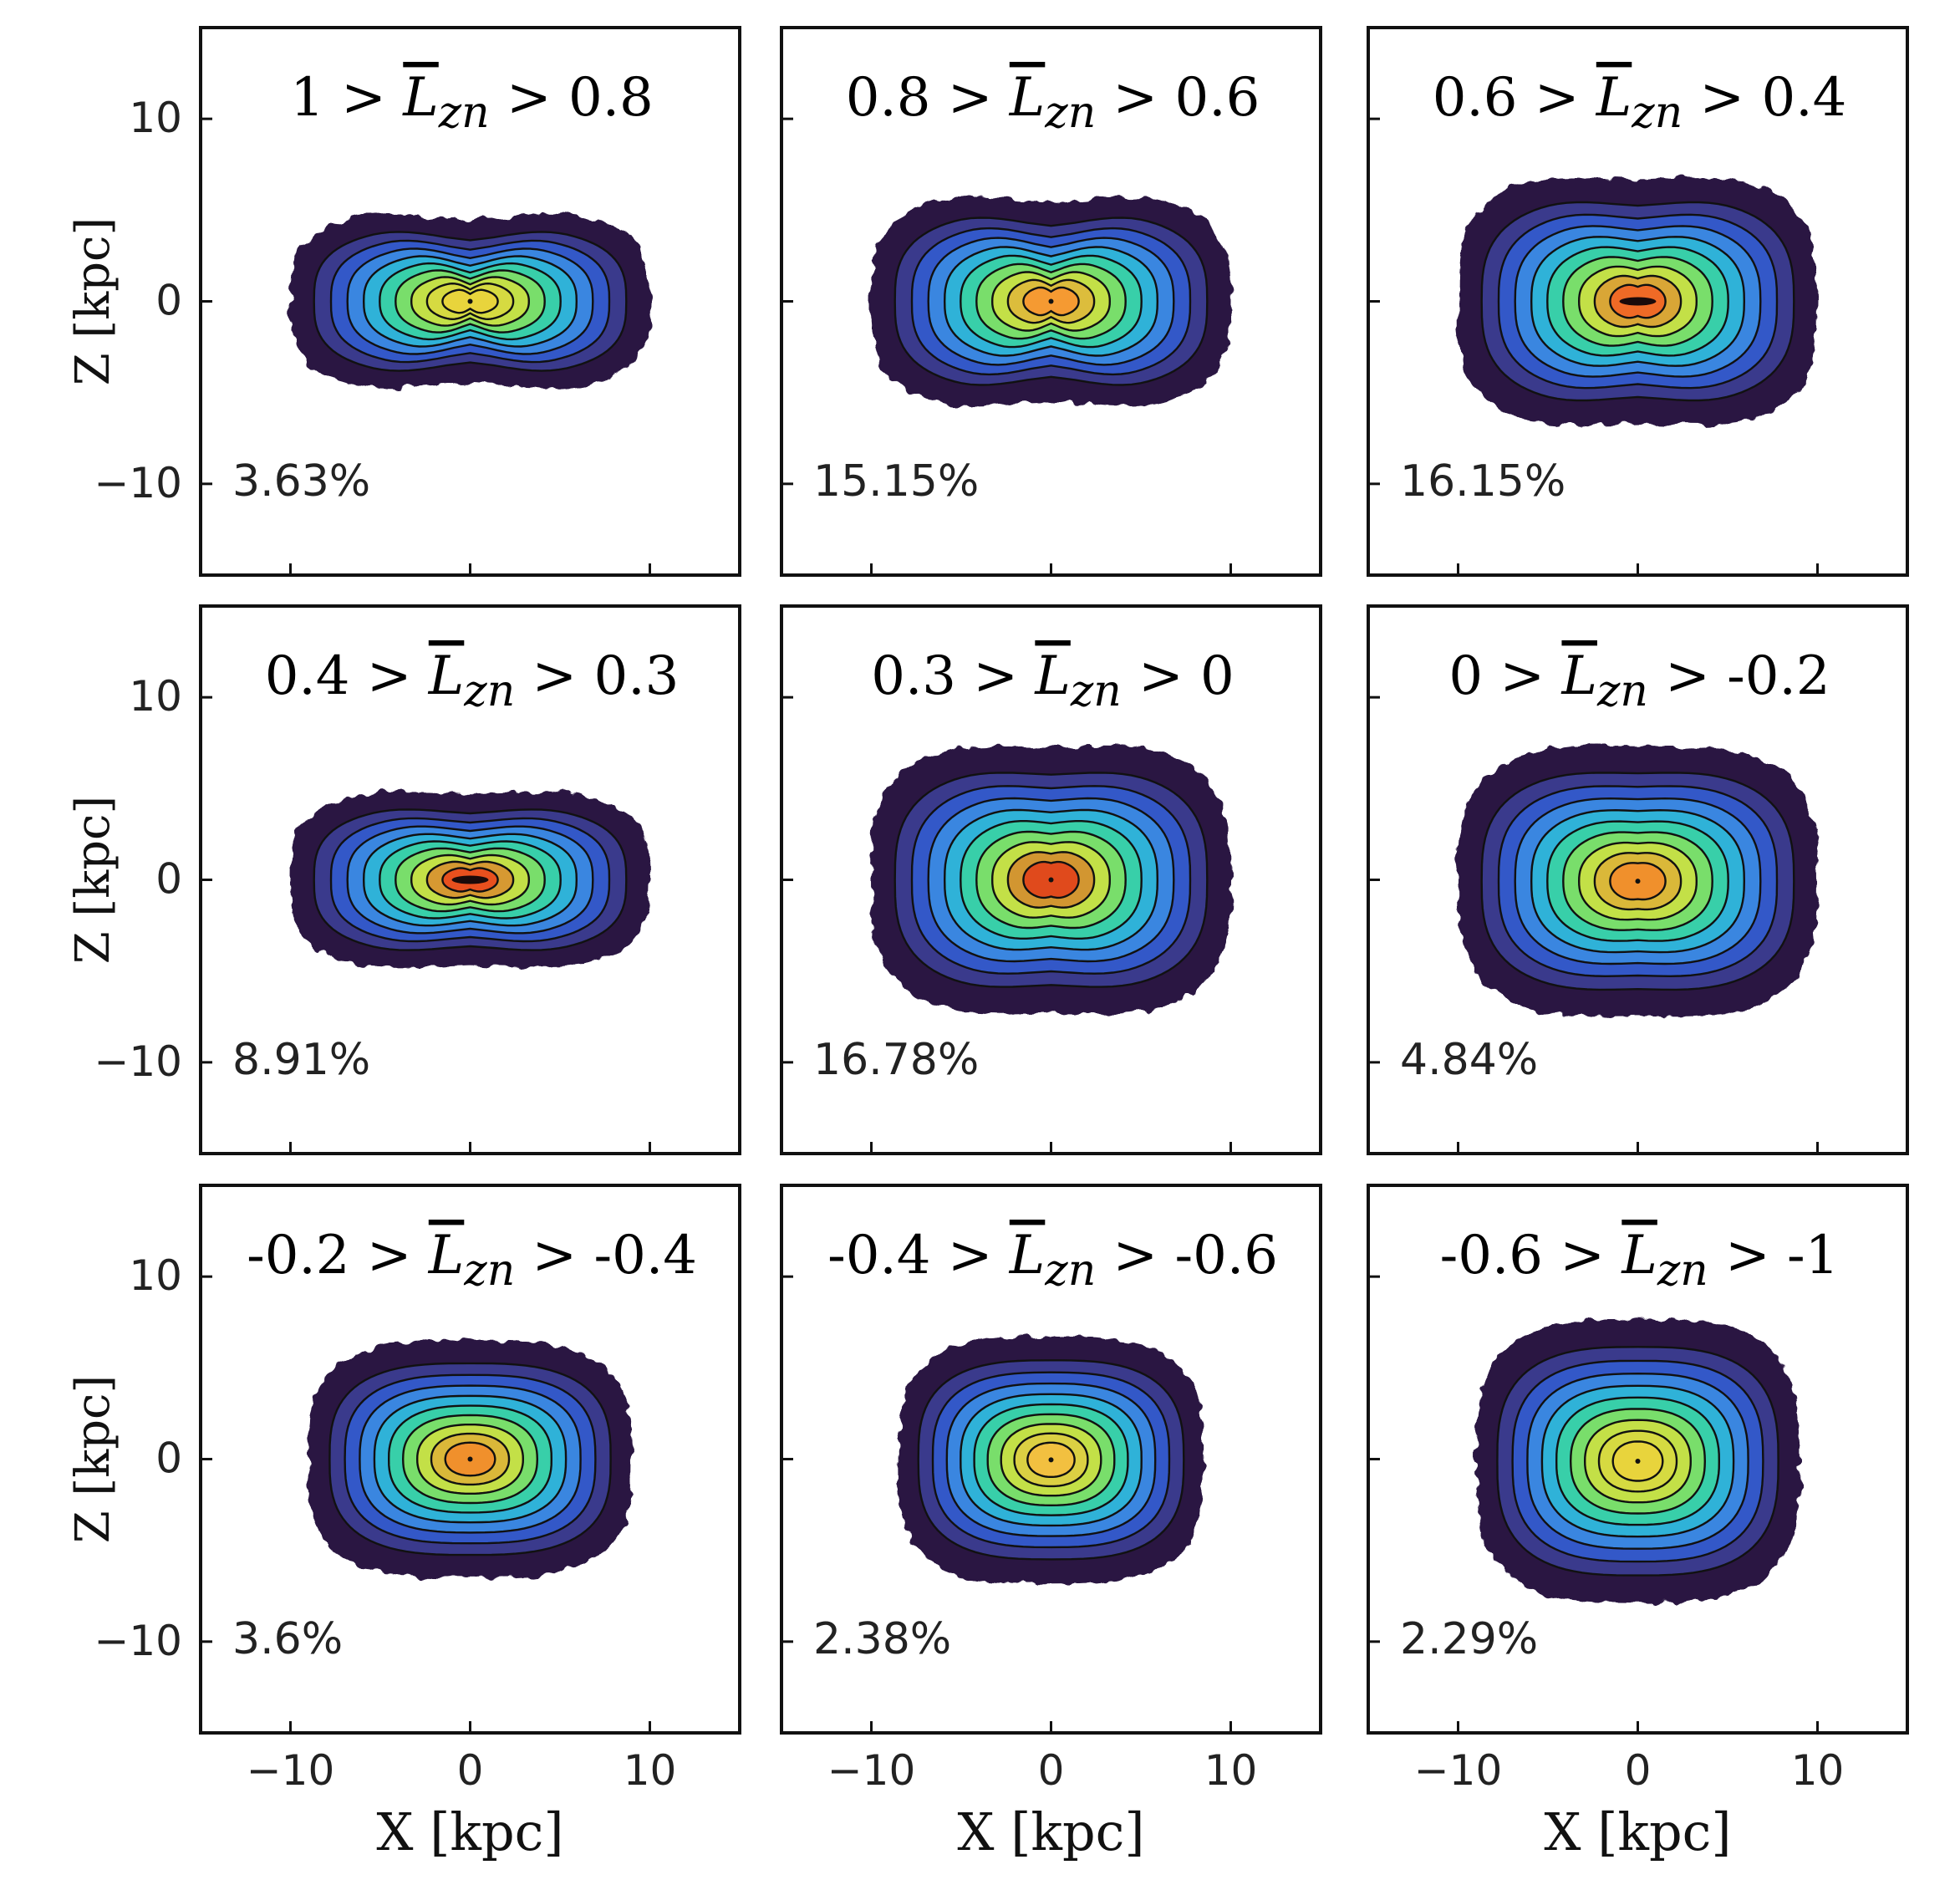  I want to click on panel-title: 0.3 > Lzn > 0, so click(1053, 680).